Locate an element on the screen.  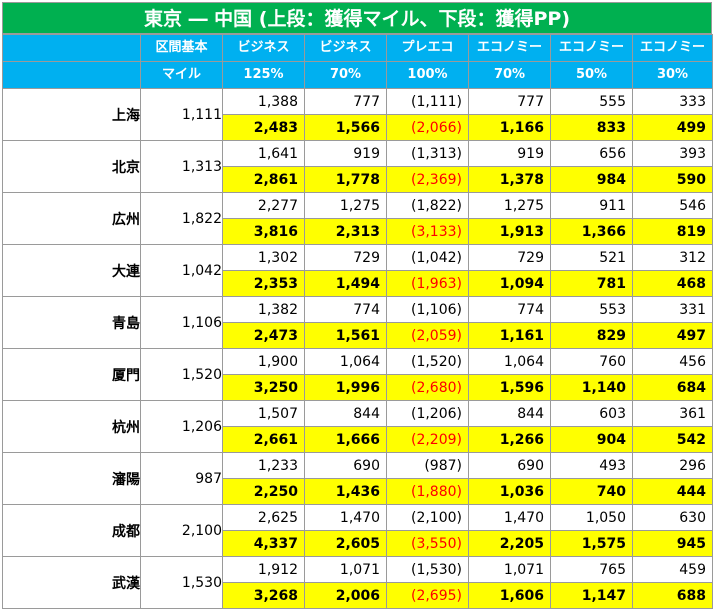
table-row-pp: 4,337 2,605 (3,550) 2,205 1,575 945 is located at coordinates (358, 543).